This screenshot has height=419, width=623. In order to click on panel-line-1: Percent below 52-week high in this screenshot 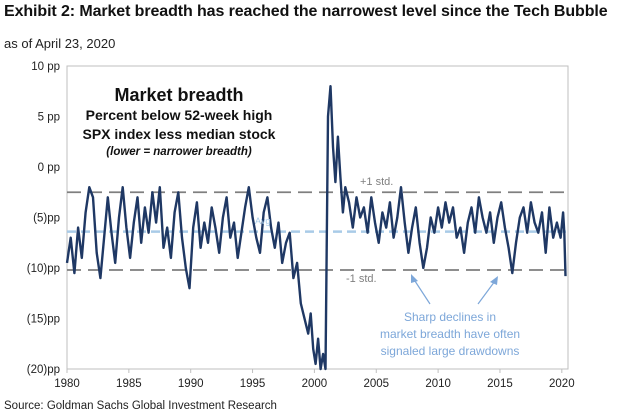, I will do `click(179, 115)`.